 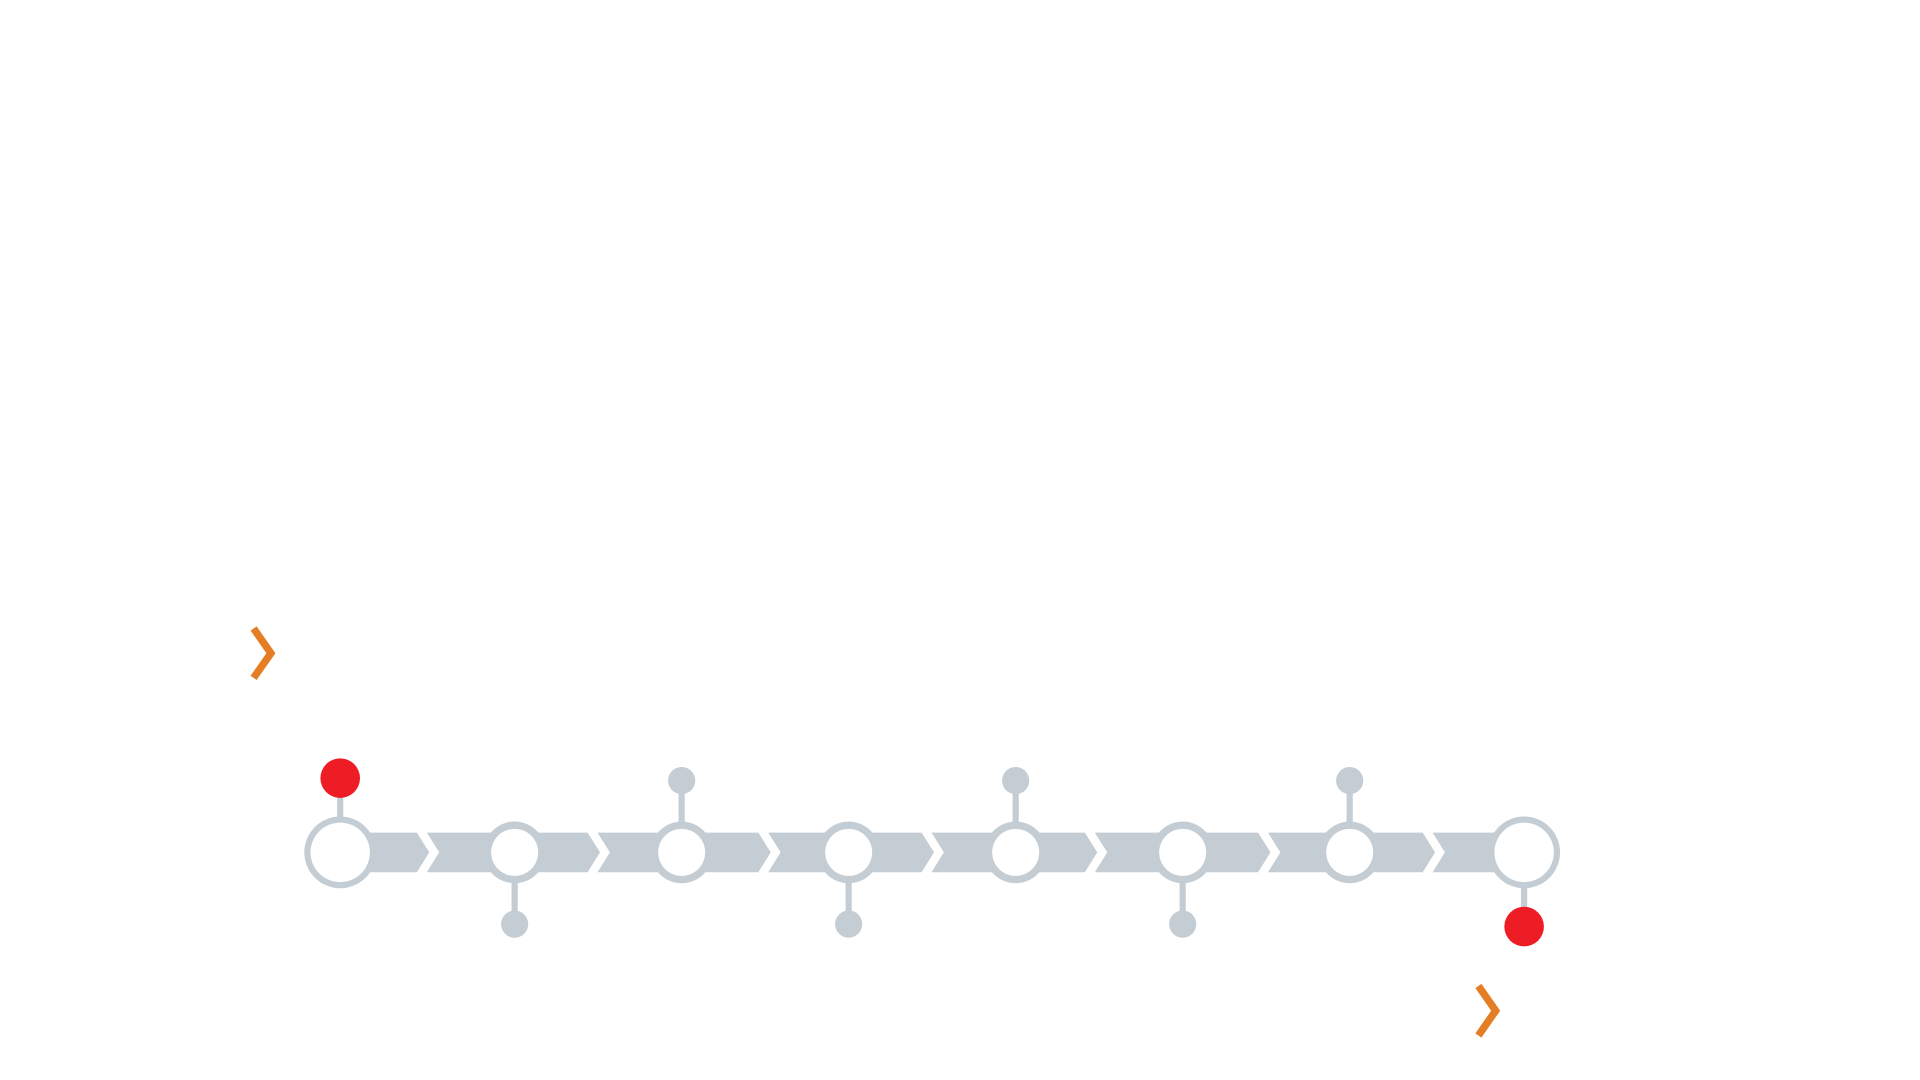 What do you see at coordinates (932, 852) in the screenshot?
I see `step-nodes` at bounding box center [932, 852].